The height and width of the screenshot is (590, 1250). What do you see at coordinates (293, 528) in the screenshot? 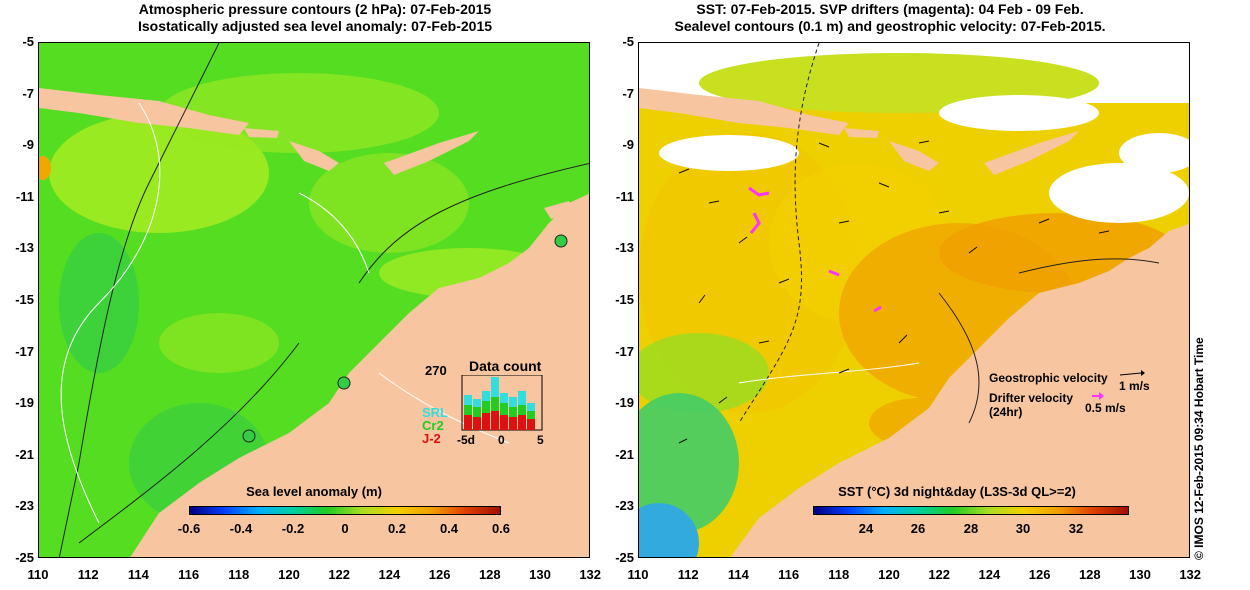
I see `sla-cbar-tick: -0.2` at bounding box center [293, 528].